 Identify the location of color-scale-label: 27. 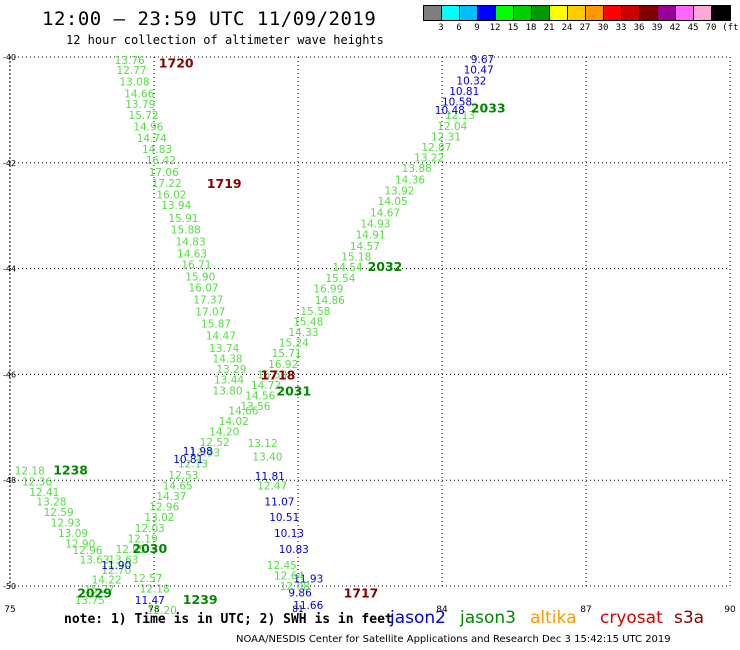
(585, 28).